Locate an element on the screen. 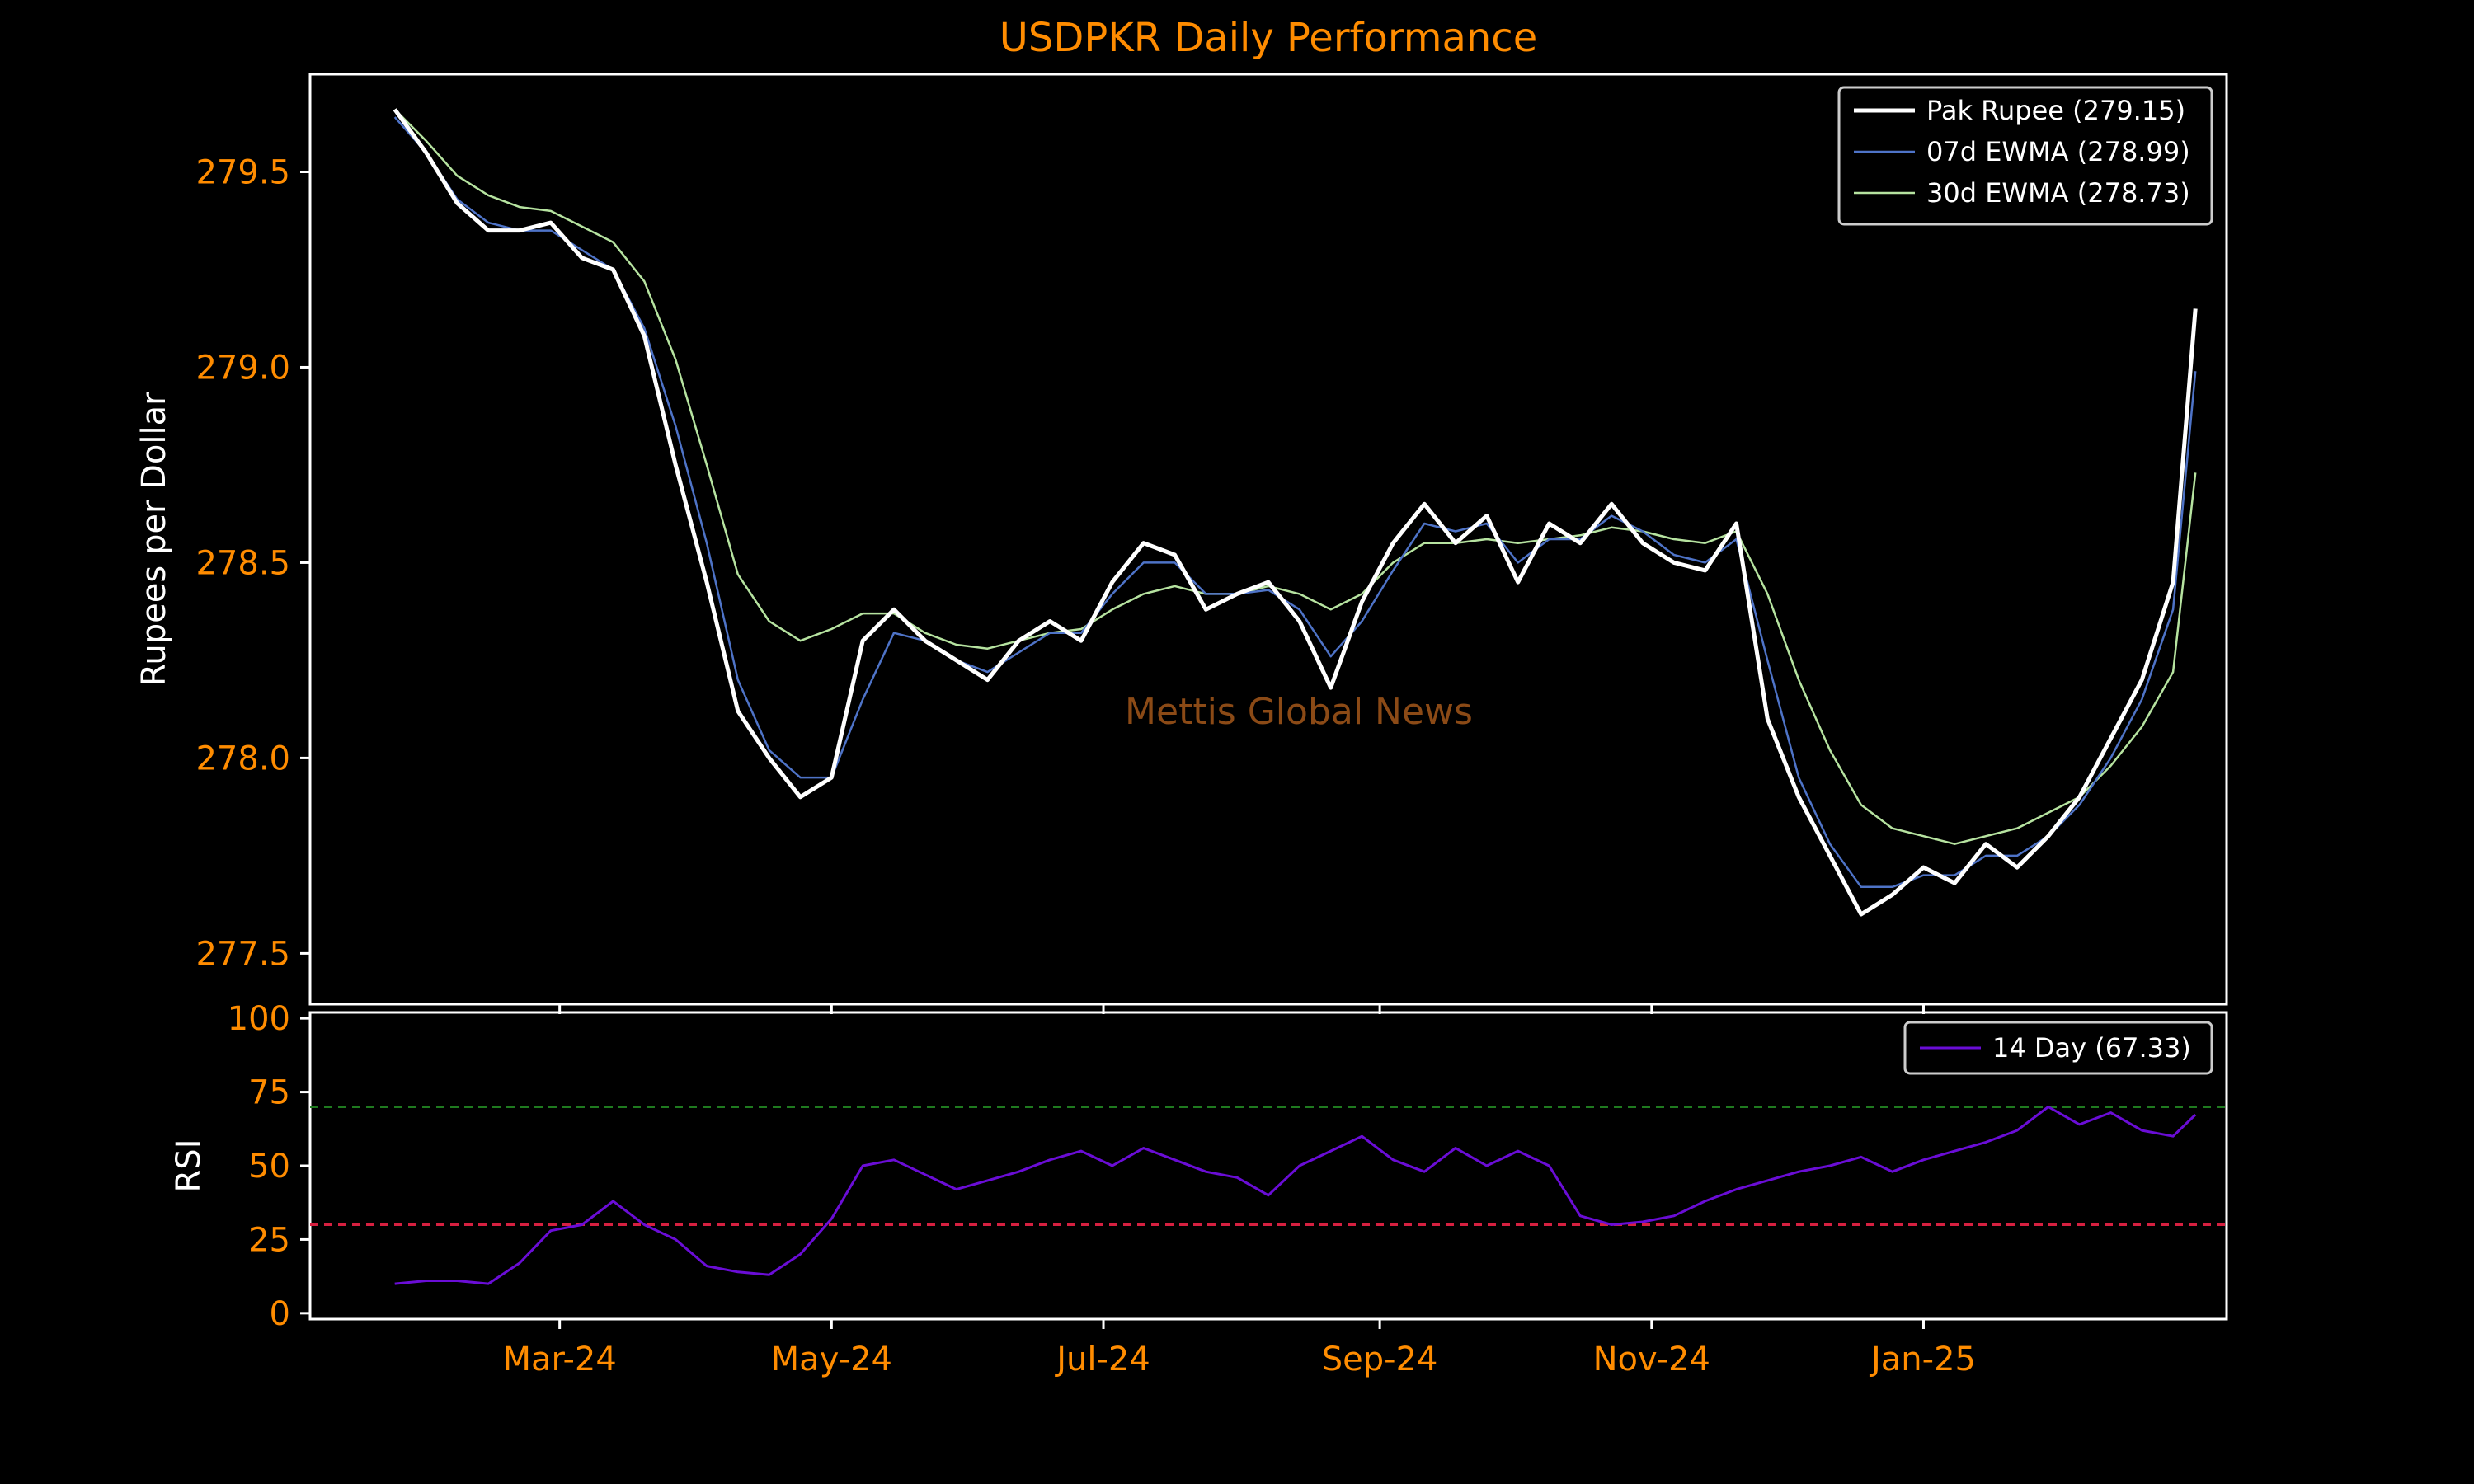  rsi-y-tick-label: 0 is located at coordinates (280, 1314).